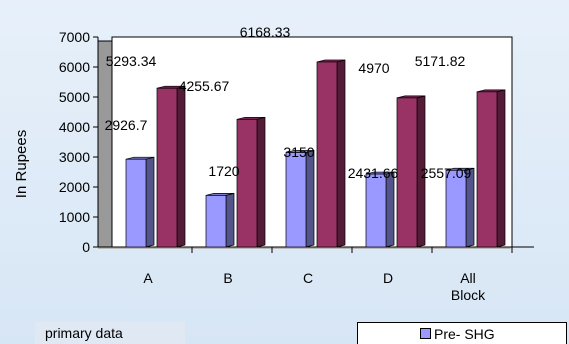 This screenshot has height=344, width=569. I want to click on y-tick-label: 4000, so click(74, 127).